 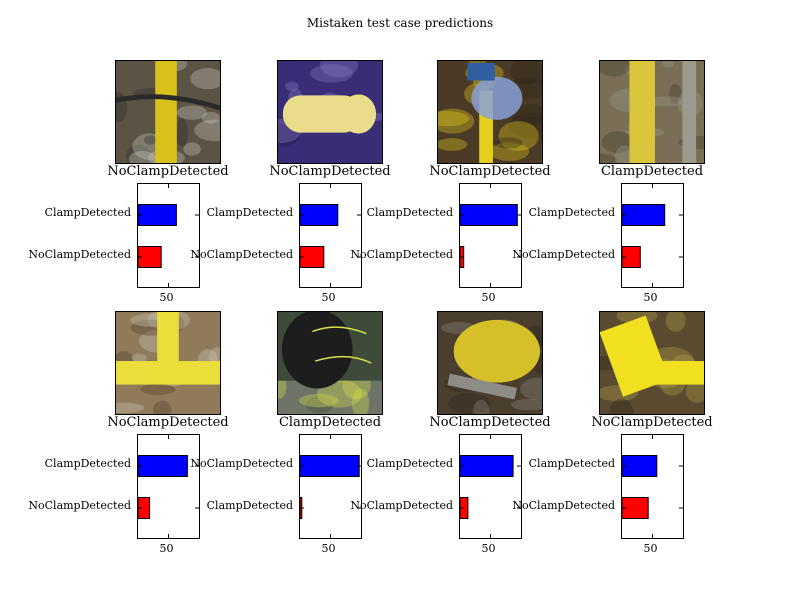 What do you see at coordinates (168, 363) in the screenshot?
I see `yellow-pipe-fitting-in-sand-photo` at bounding box center [168, 363].